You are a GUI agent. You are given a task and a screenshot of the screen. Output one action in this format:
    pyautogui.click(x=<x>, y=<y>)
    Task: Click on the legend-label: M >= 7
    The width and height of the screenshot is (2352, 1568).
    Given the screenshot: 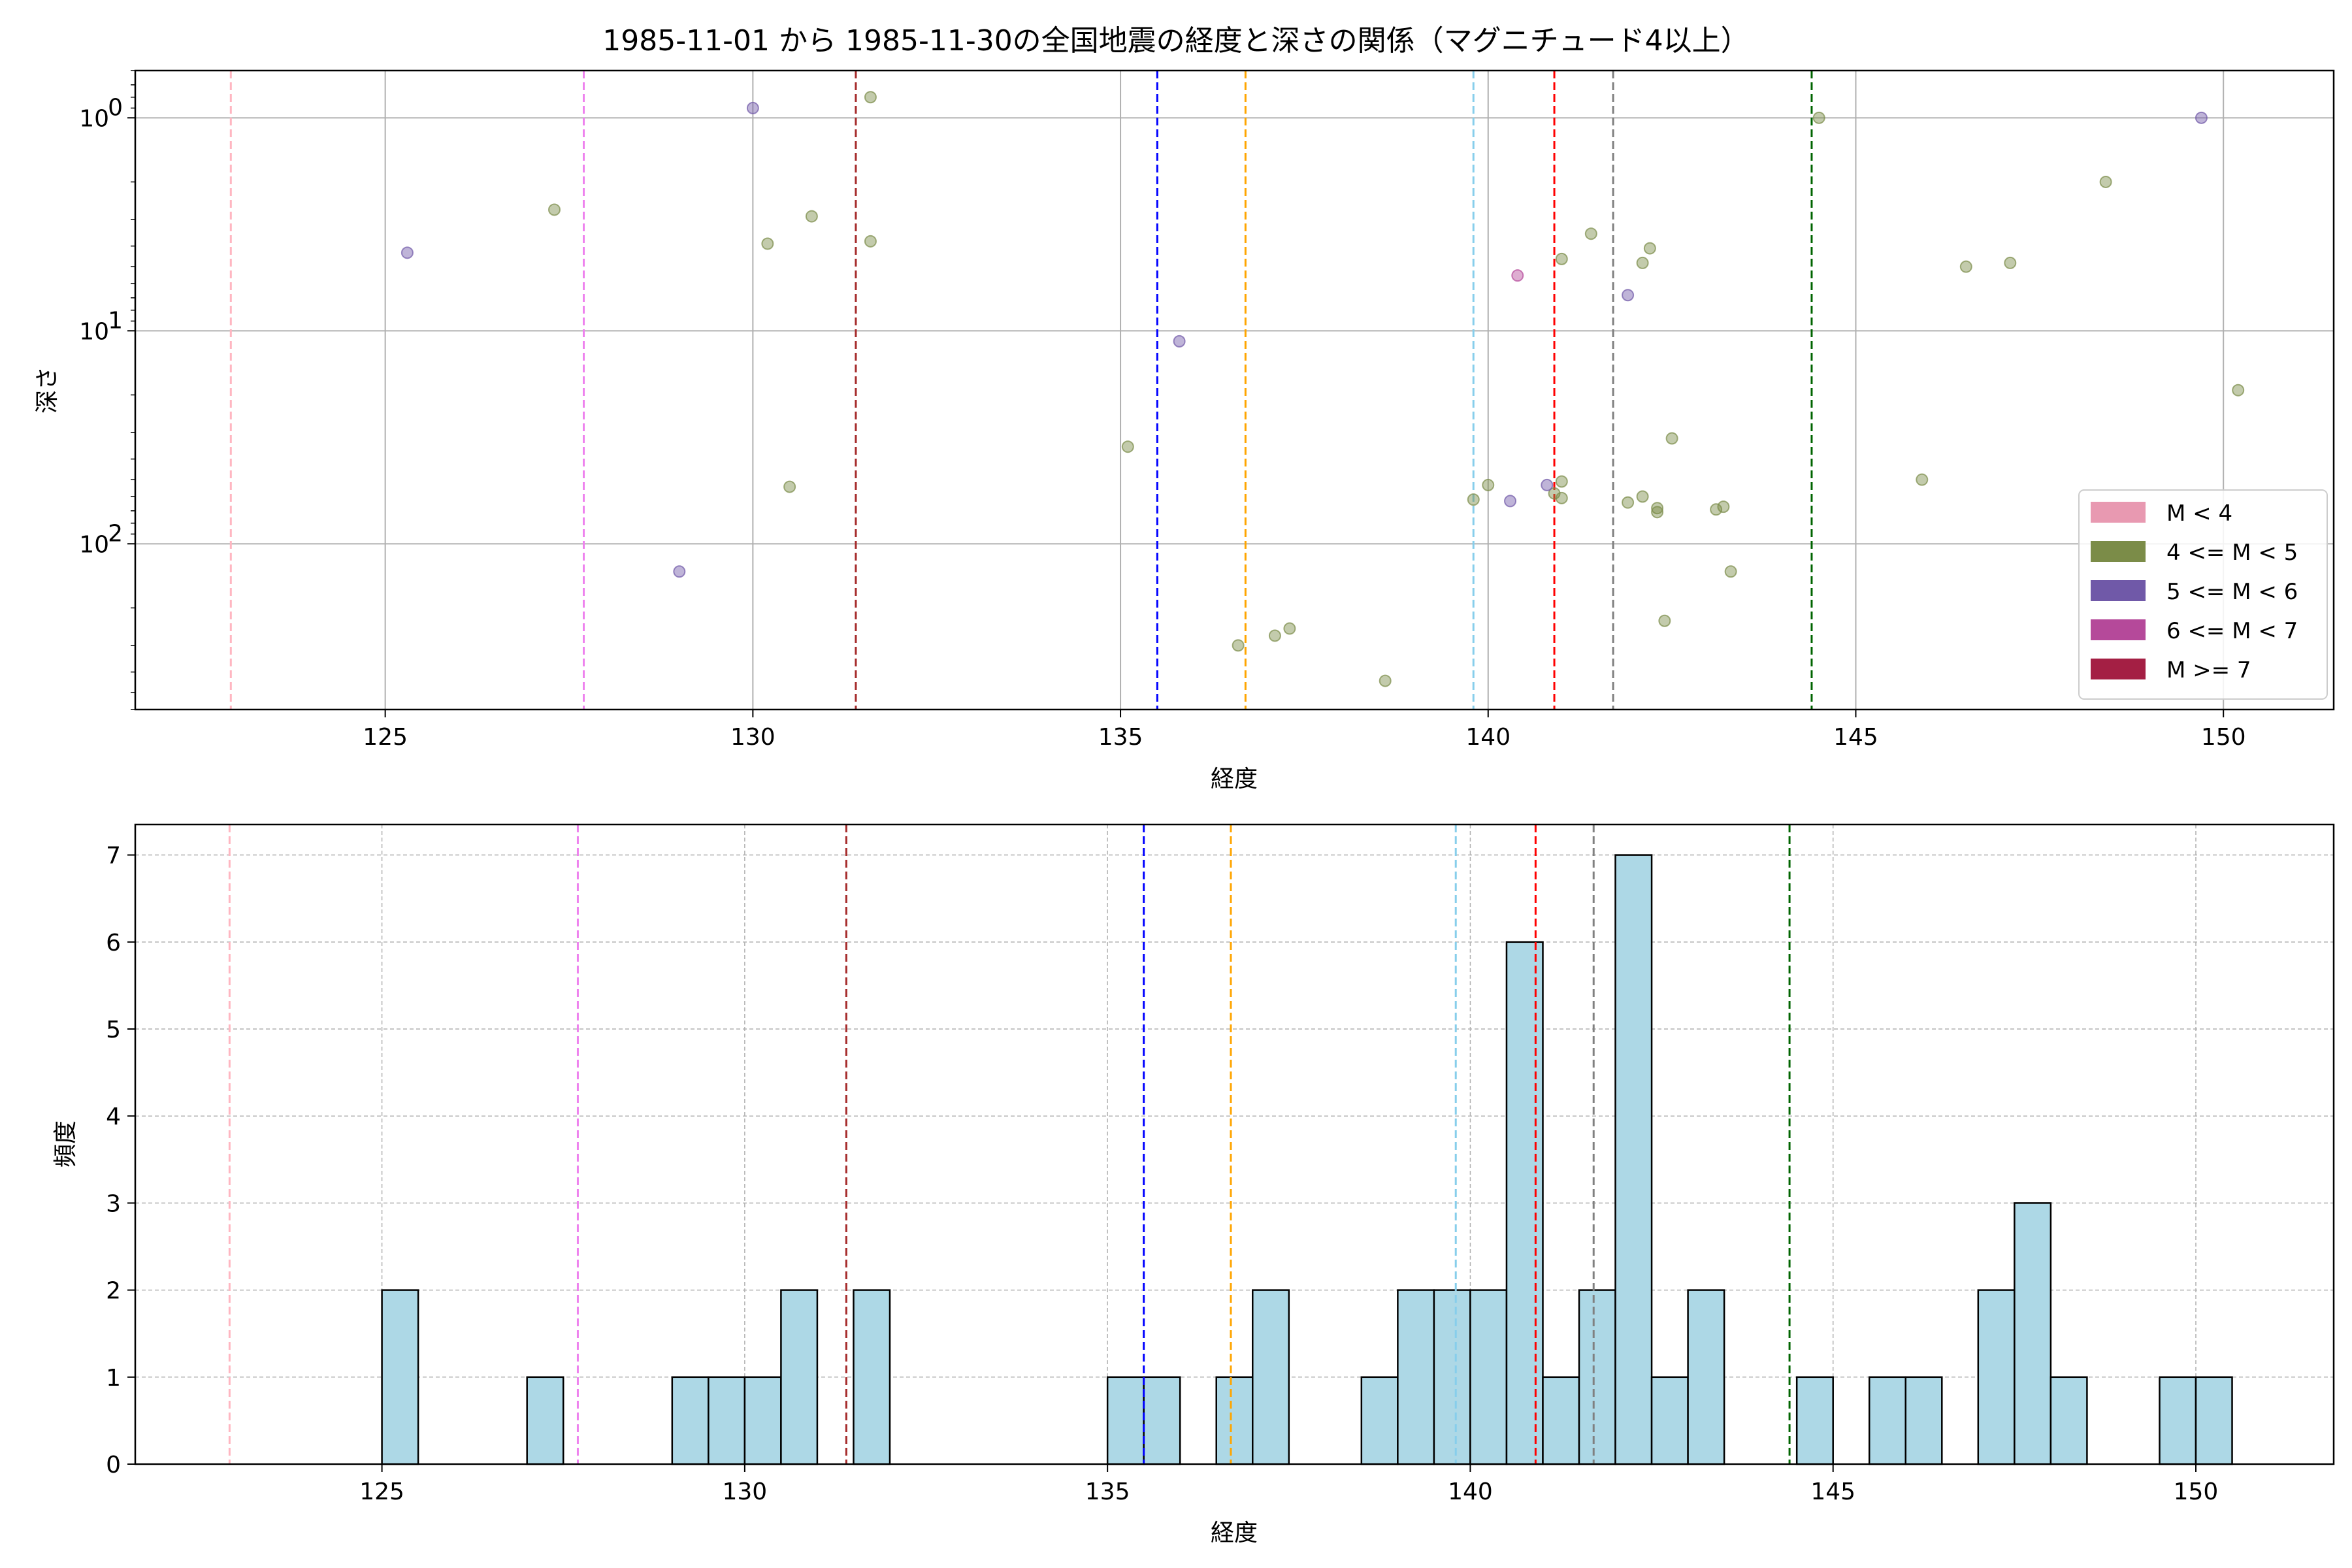 What is the action you would take?
    pyautogui.click(x=2208, y=670)
    